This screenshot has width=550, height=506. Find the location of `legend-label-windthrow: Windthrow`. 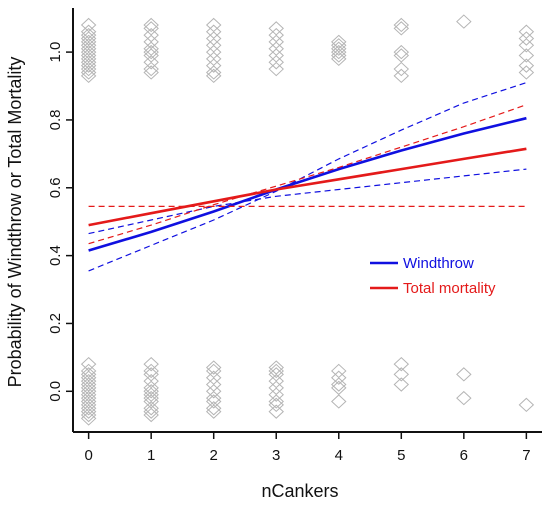

legend-label-windthrow: Windthrow is located at coordinates (438, 263).